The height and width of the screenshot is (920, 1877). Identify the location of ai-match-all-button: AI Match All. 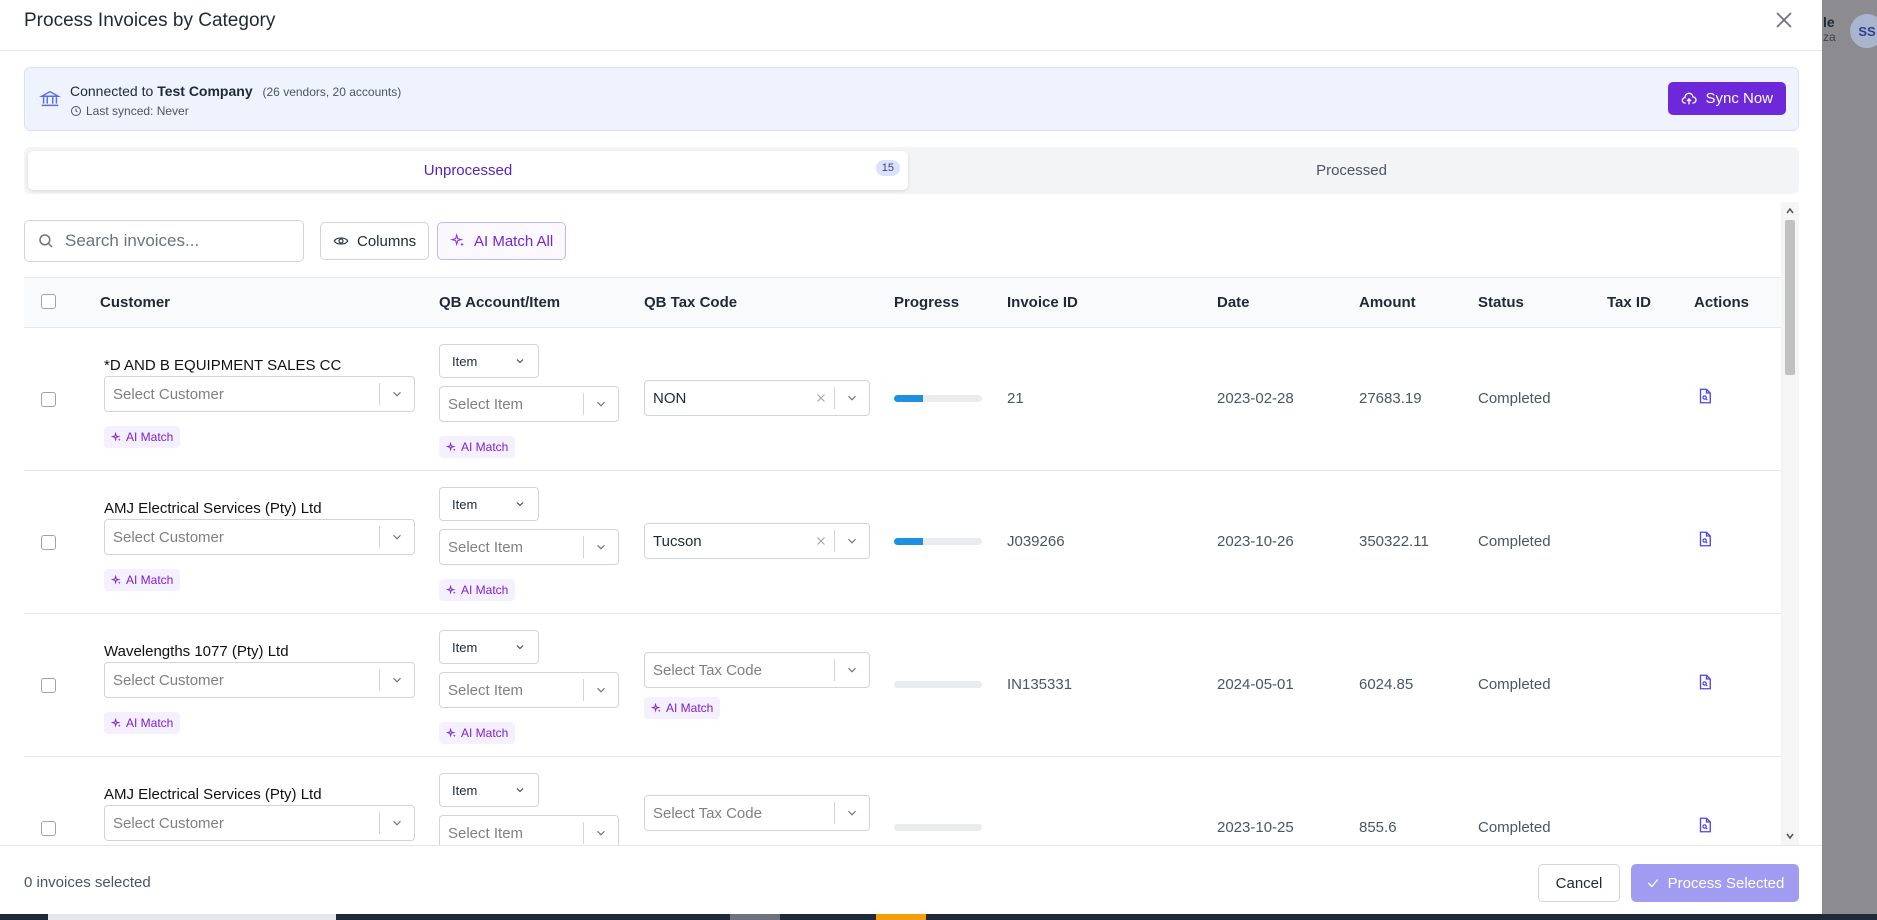
(502, 241).